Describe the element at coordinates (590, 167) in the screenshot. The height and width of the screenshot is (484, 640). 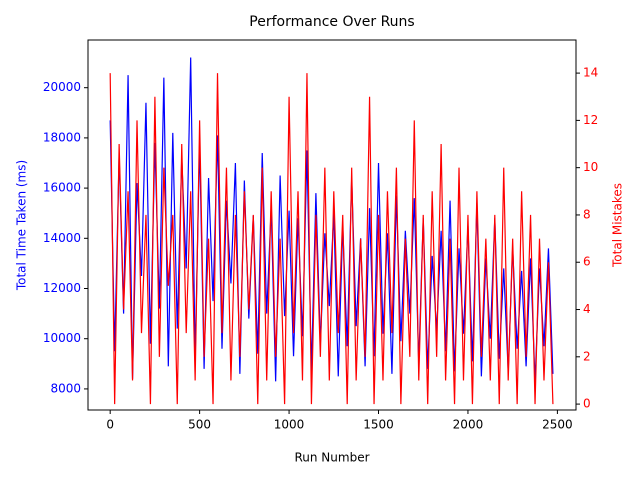
I see `y2-tick-label: 10` at that location.